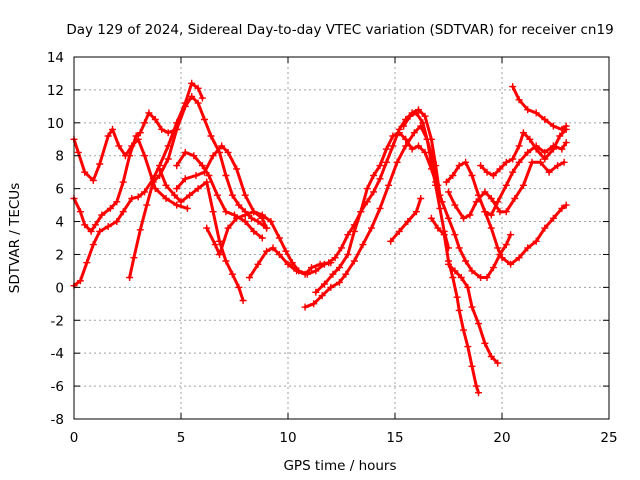 The height and width of the screenshot is (480, 640). What do you see at coordinates (59, 157) in the screenshot?
I see `y-tick-label: 8` at bounding box center [59, 157].